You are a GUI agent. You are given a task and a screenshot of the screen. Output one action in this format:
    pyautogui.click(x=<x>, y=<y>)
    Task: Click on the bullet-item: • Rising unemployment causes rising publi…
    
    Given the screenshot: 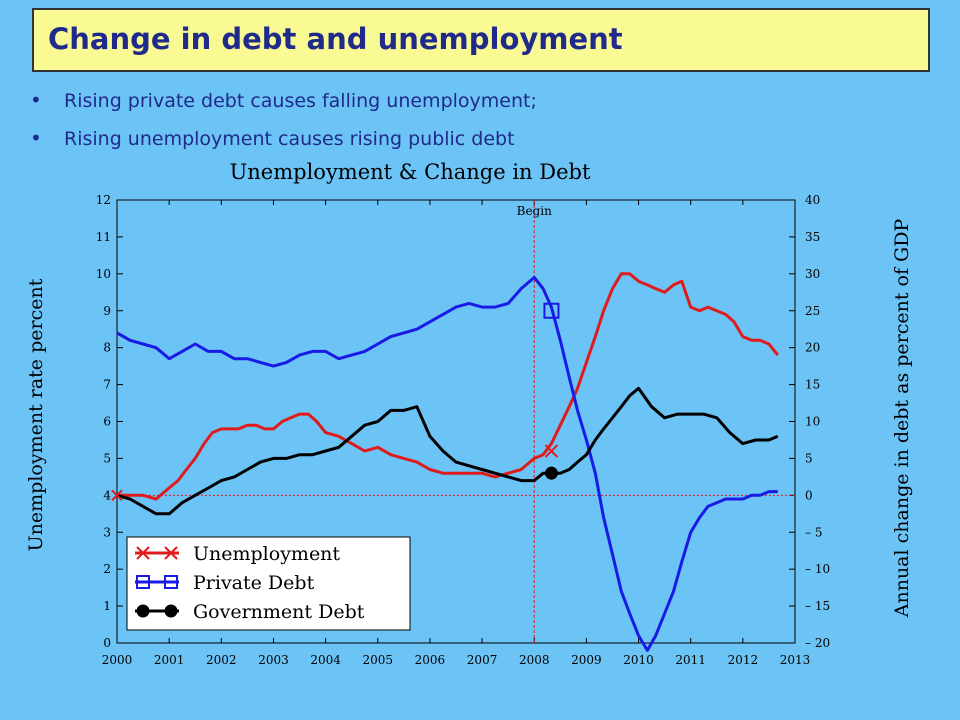 What is the action you would take?
    pyautogui.click(x=283, y=140)
    